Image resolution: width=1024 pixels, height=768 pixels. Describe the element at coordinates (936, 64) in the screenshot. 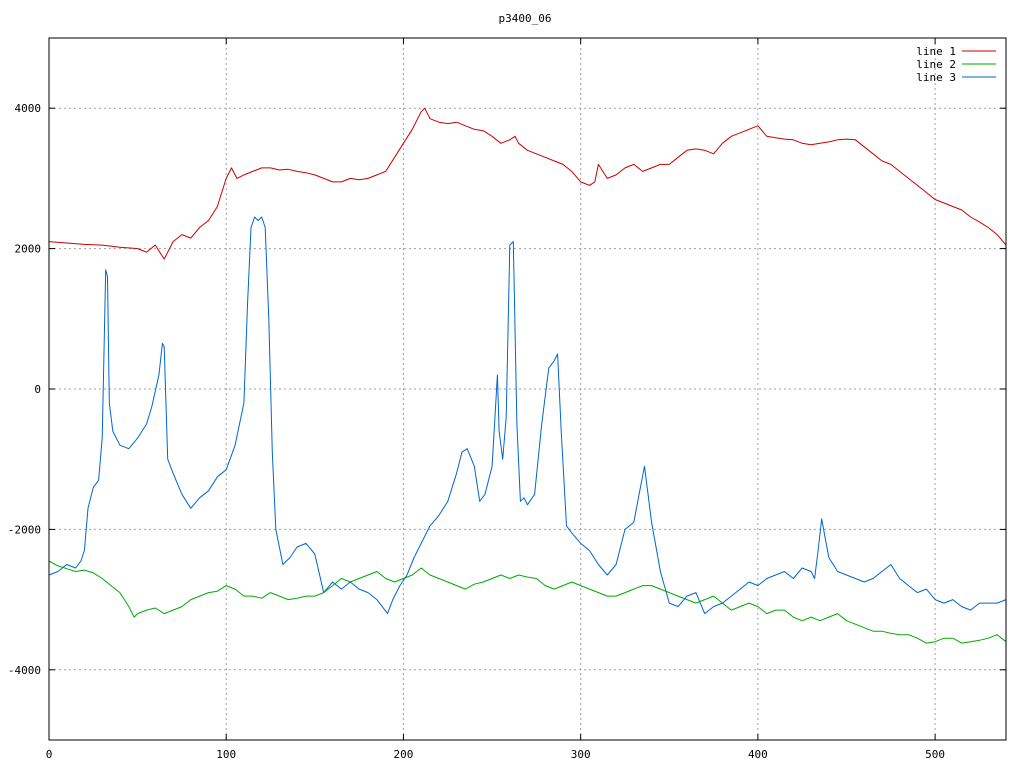

I see `legend-label-2: line 2` at that location.